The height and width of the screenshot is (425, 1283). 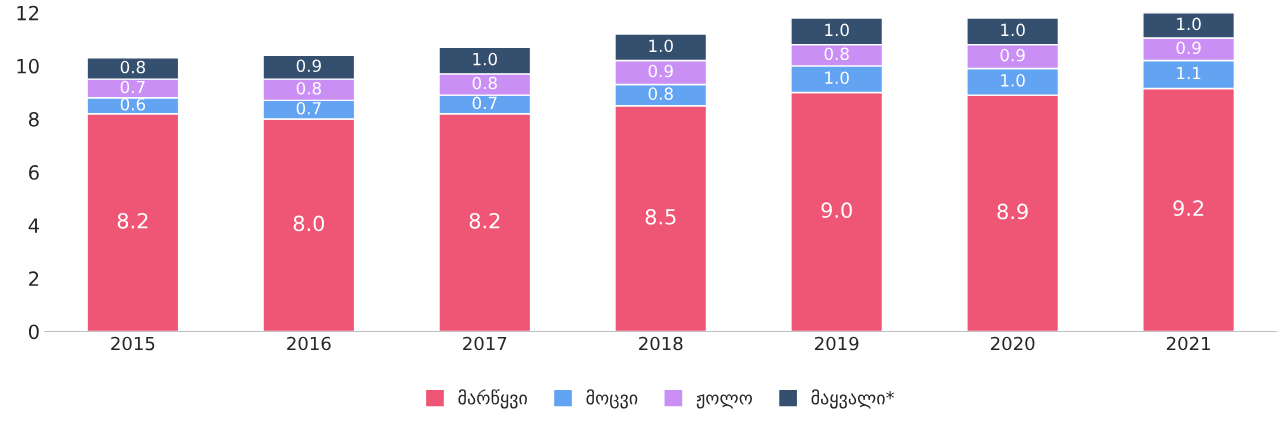 What do you see at coordinates (133, 104) in the screenshot?
I see `data-label: 0.6` at bounding box center [133, 104].